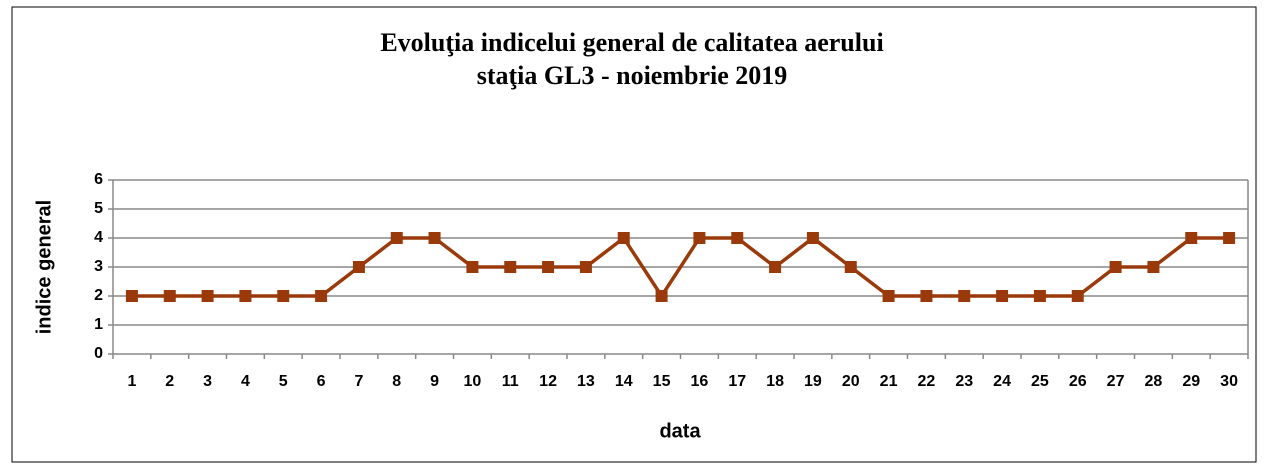 The width and height of the screenshot is (1264, 473). What do you see at coordinates (98, 208) in the screenshot?
I see `y-tick-label: 5` at bounding box center [98, 208].